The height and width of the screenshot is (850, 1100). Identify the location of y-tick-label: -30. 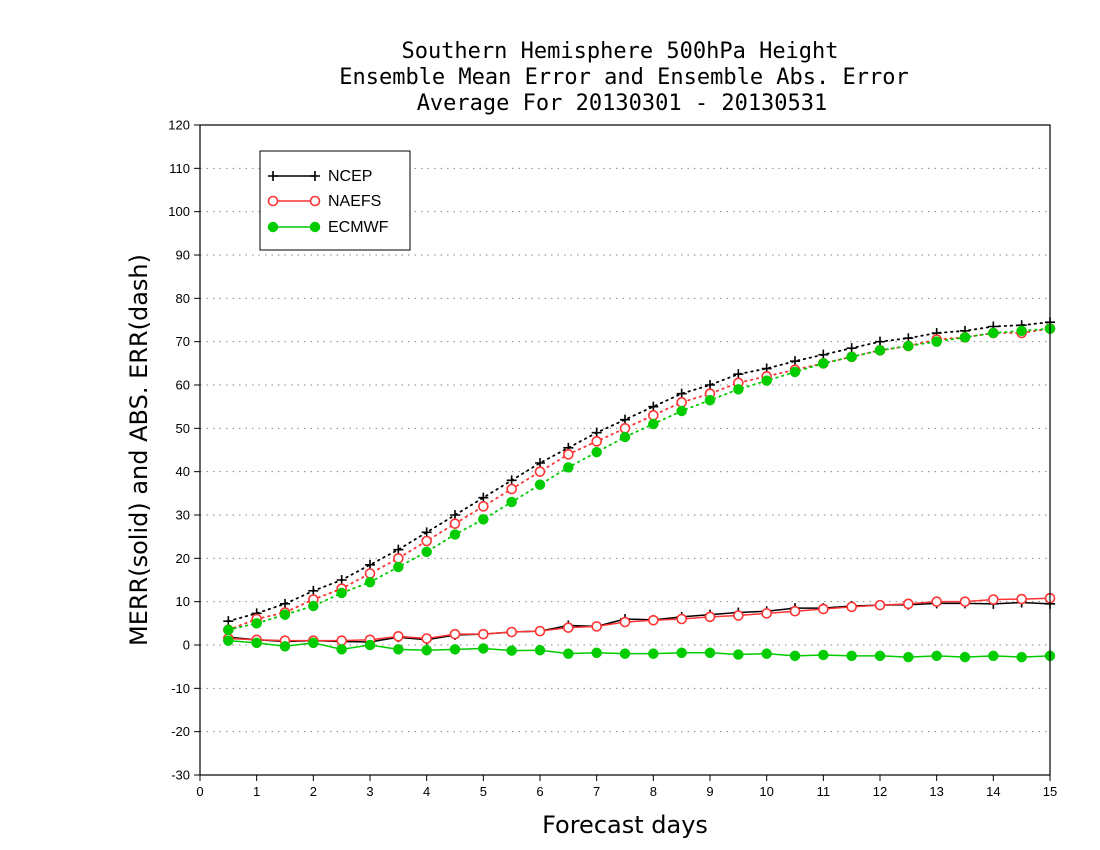
(180, 775).